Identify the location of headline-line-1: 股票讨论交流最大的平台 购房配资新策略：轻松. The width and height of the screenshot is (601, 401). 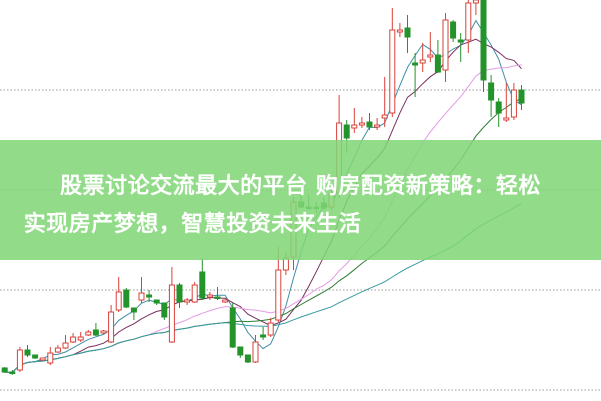
(300, 186).